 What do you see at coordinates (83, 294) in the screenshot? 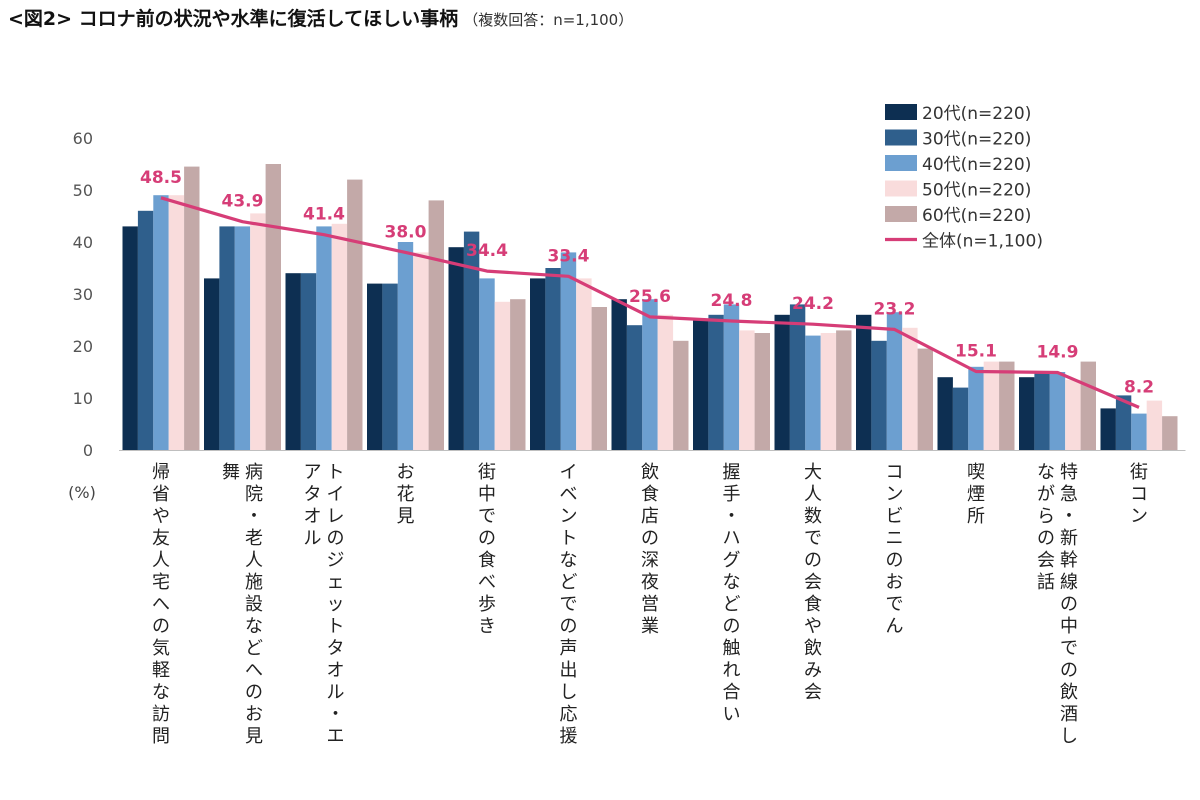
I see `y-tick-label: 30` at bounding box center [83, 294].